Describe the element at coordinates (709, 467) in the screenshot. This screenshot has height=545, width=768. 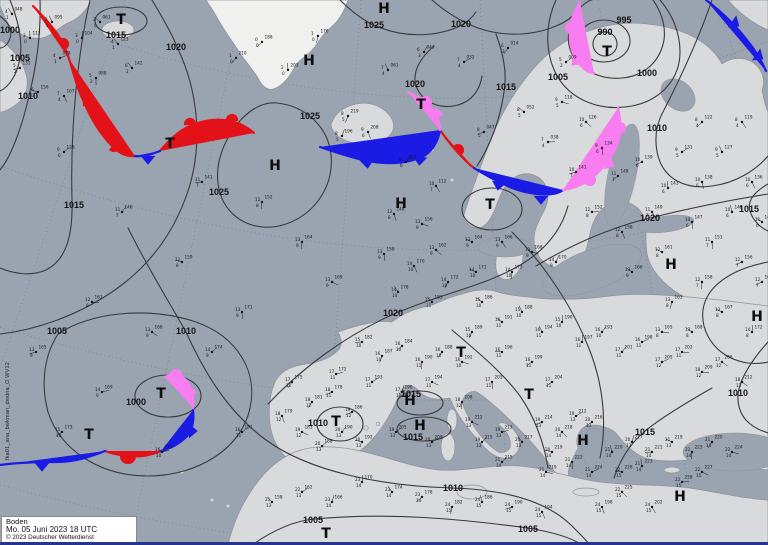
I see `station-pressure: 227` at that location.